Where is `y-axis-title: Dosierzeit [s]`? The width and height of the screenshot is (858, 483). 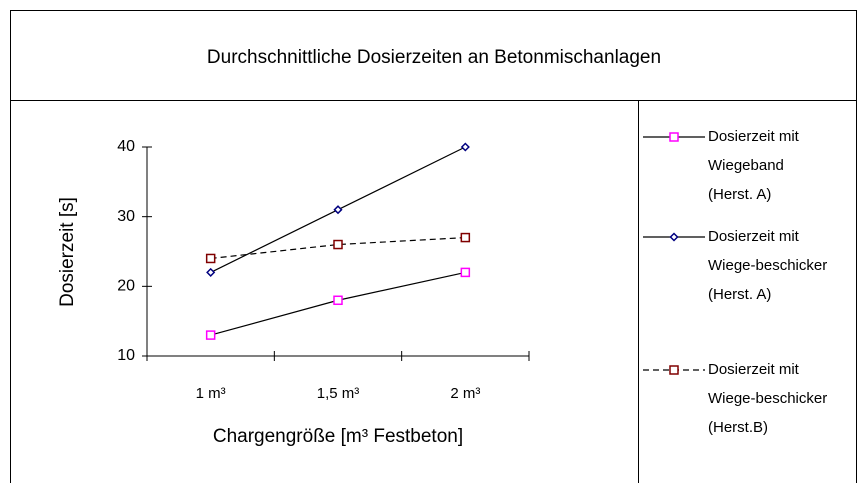
y-axis-title: Dosierzeit [s] is located at coordinates (67, 252).